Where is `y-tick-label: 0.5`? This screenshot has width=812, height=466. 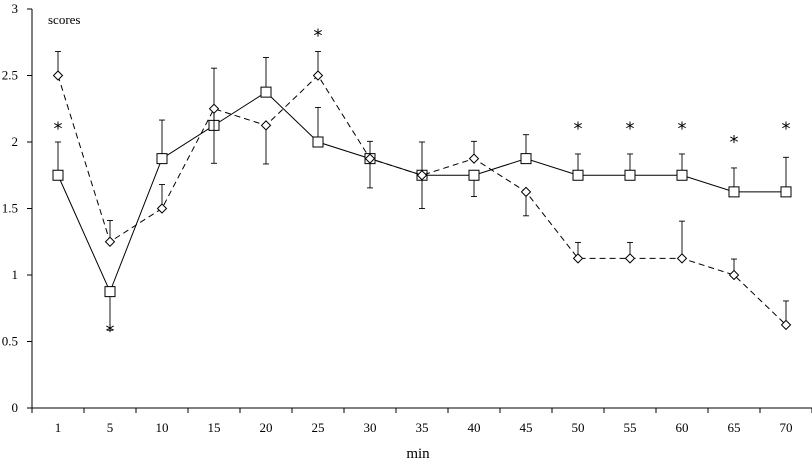
y-tick-label: 0.5 is located at coordinates (10, 341).